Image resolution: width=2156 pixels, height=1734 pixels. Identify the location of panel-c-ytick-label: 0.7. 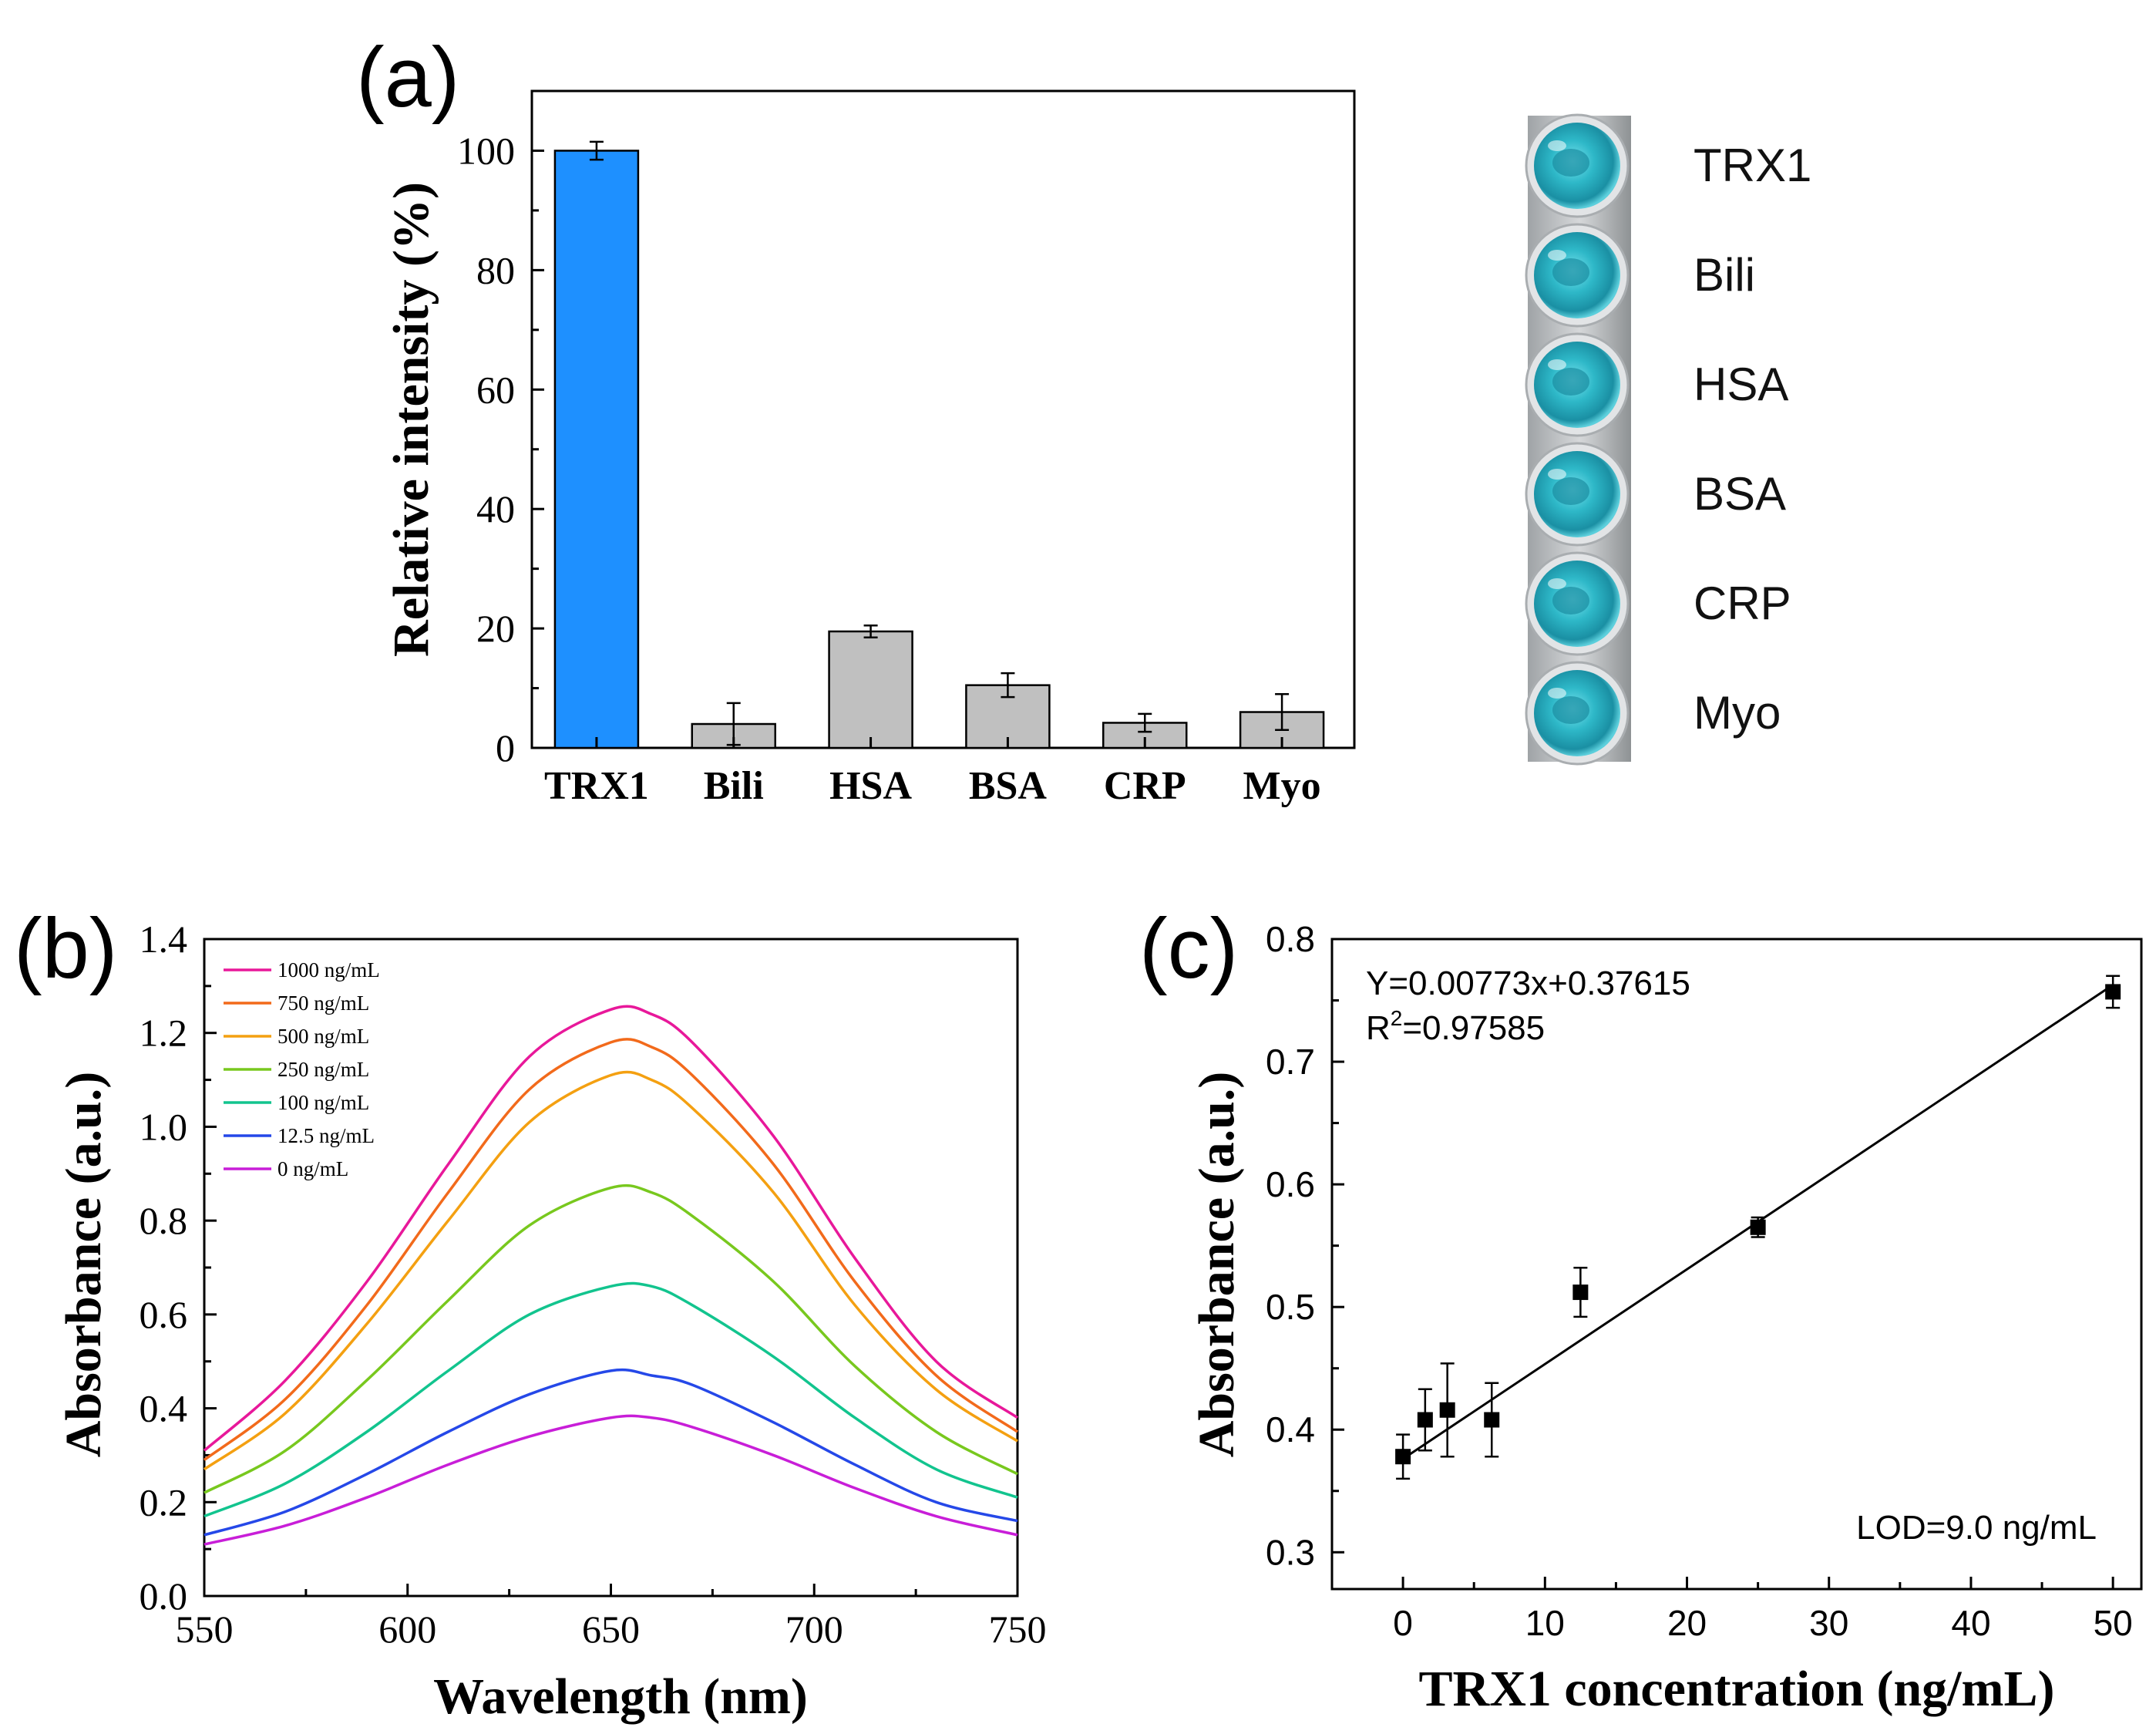
(1291, 1062).